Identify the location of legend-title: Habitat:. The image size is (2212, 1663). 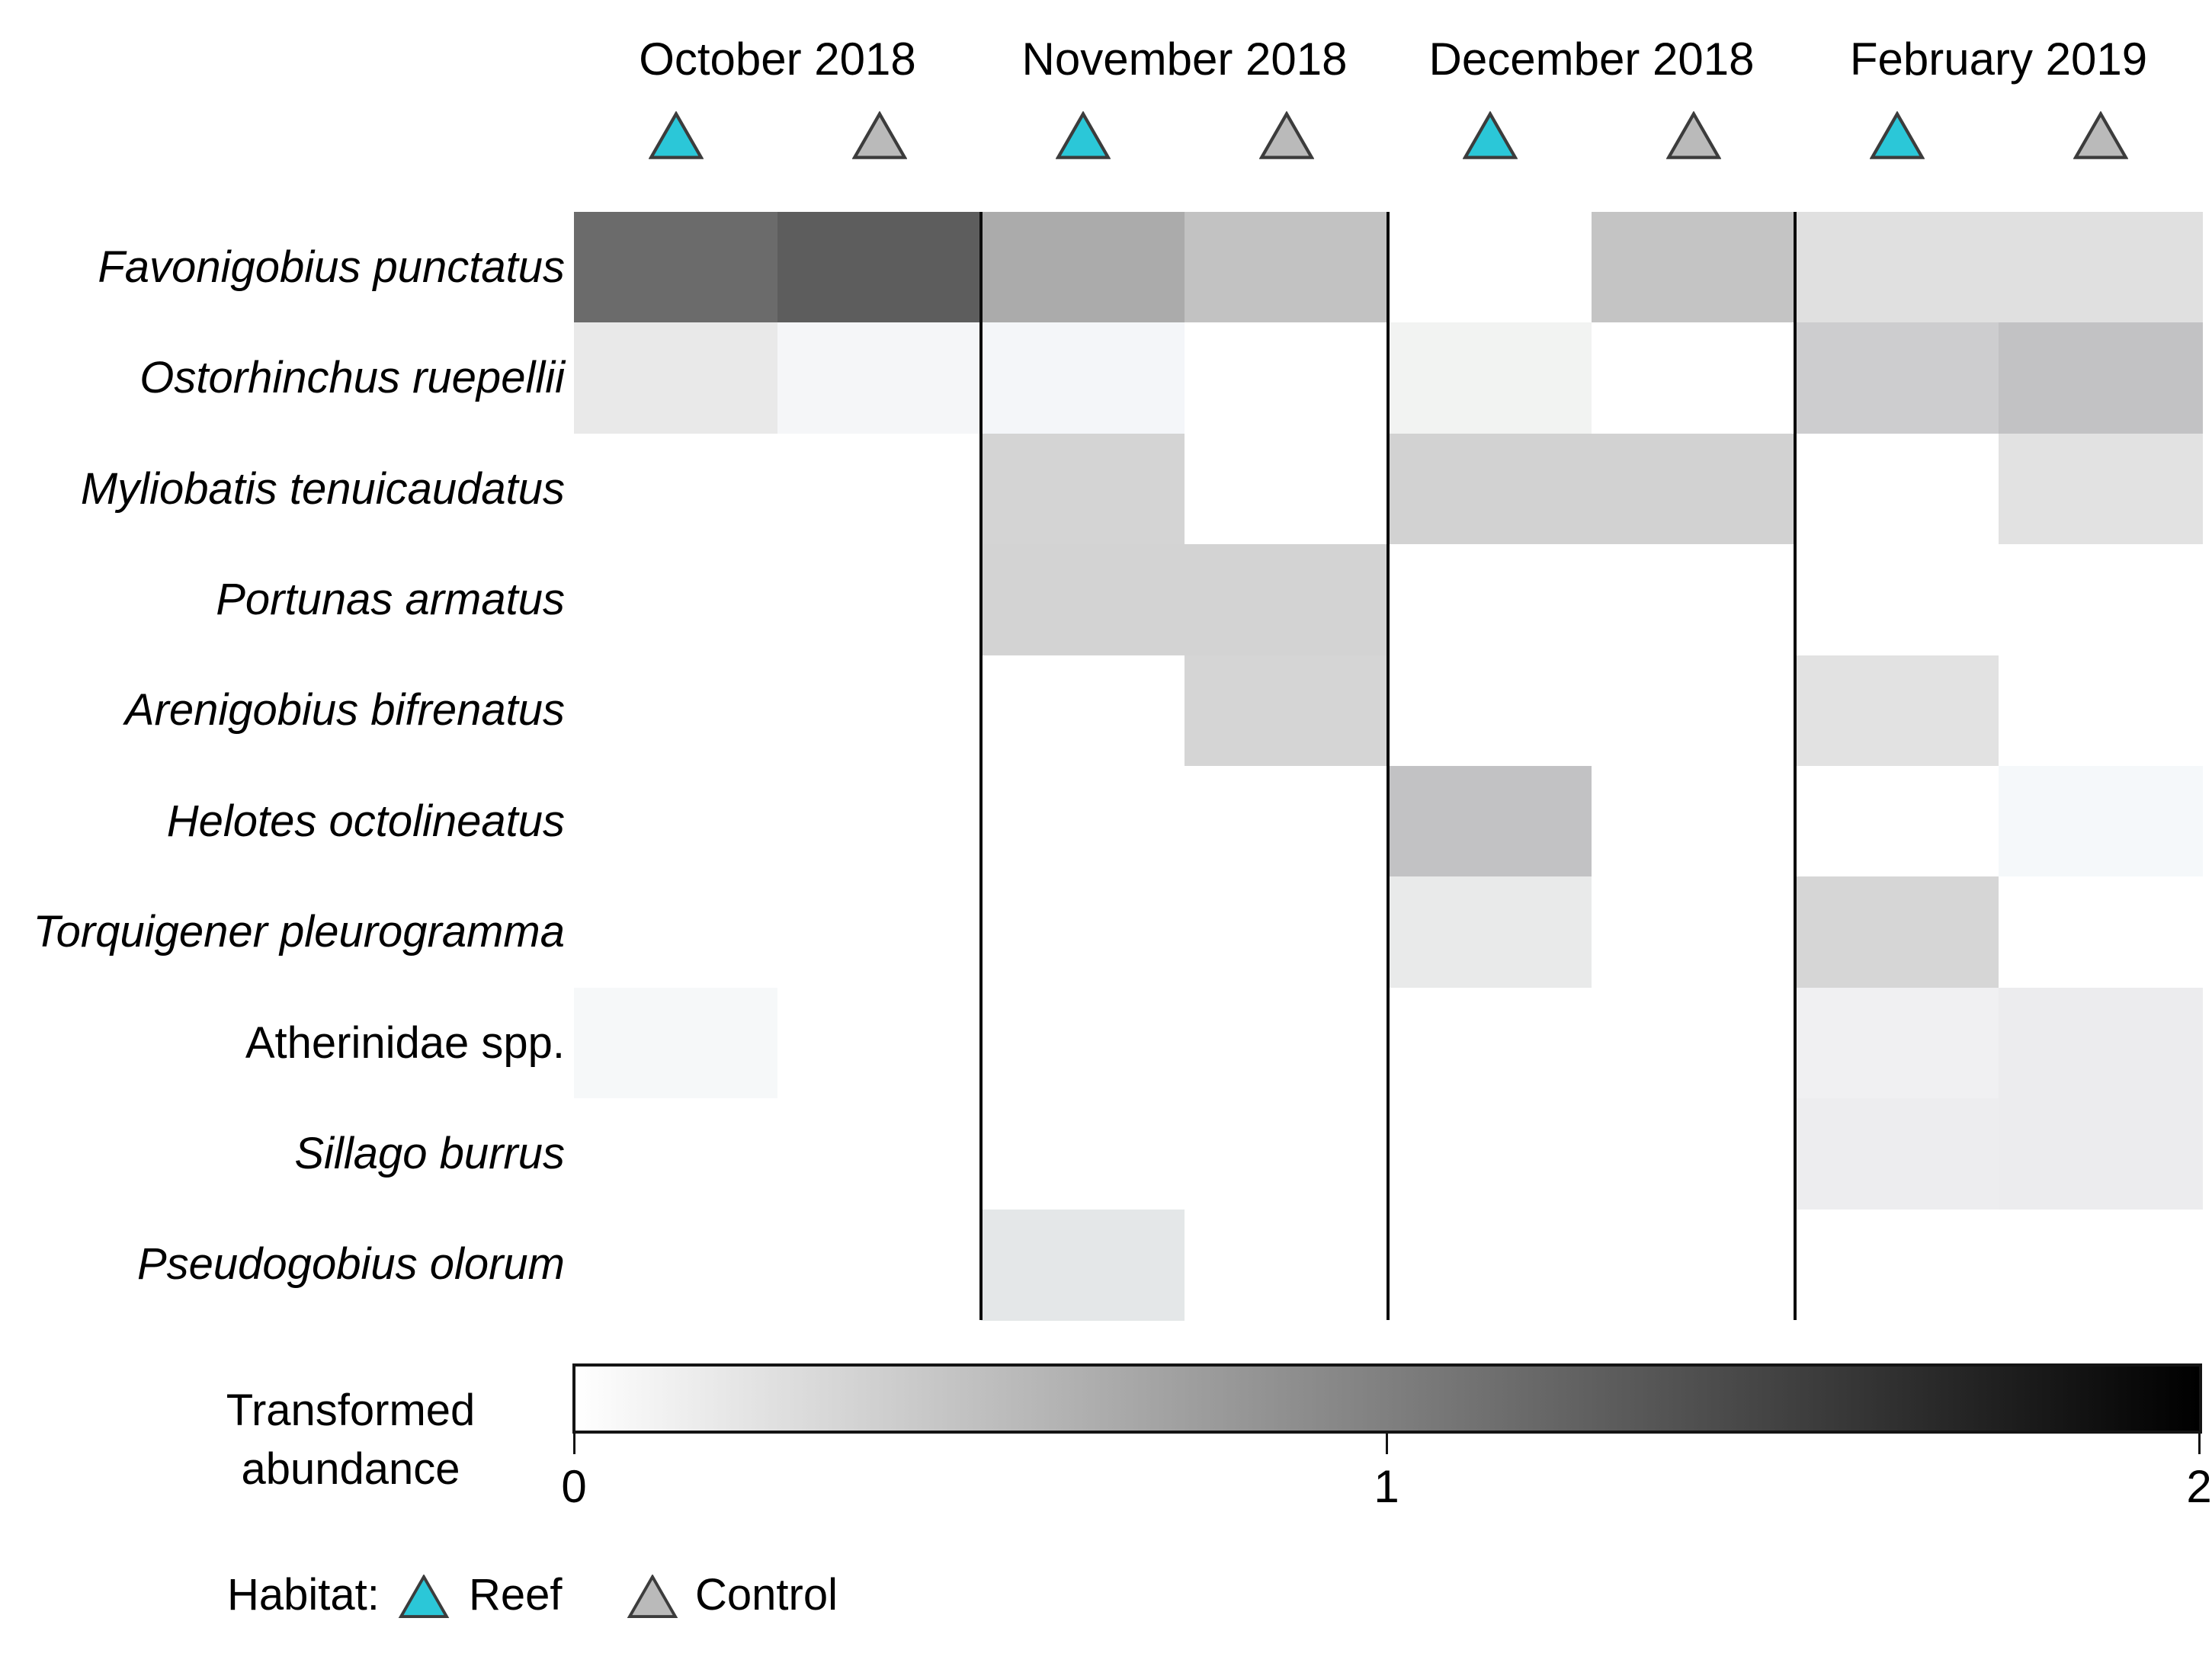
(303, 1595).